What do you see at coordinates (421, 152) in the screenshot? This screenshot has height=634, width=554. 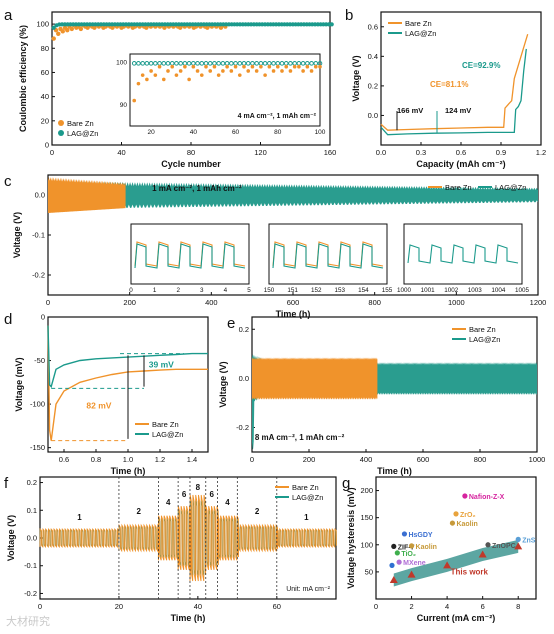 I see `x-tick-label: 0.3` at bounding box center [421, 152].